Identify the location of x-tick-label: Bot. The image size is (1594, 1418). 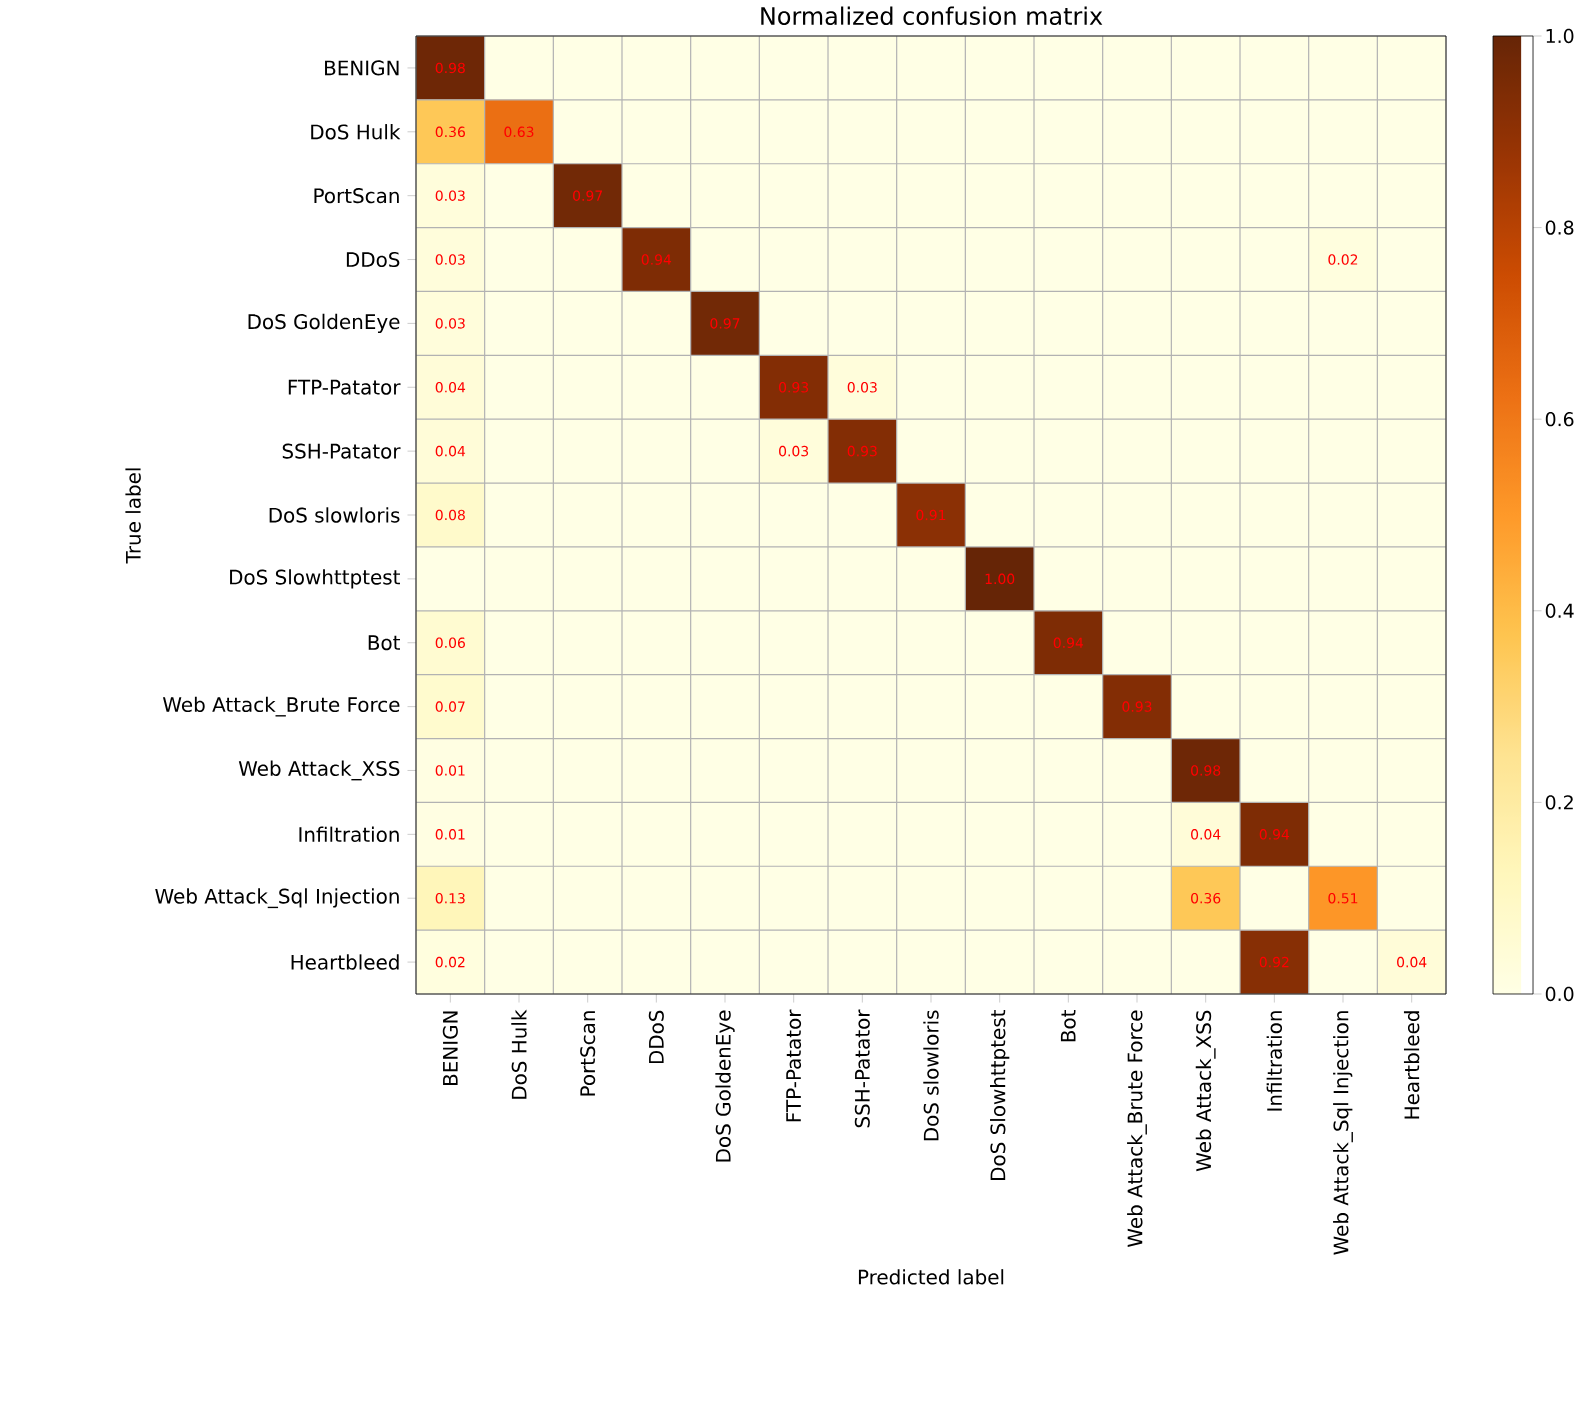
(1068, 1026).